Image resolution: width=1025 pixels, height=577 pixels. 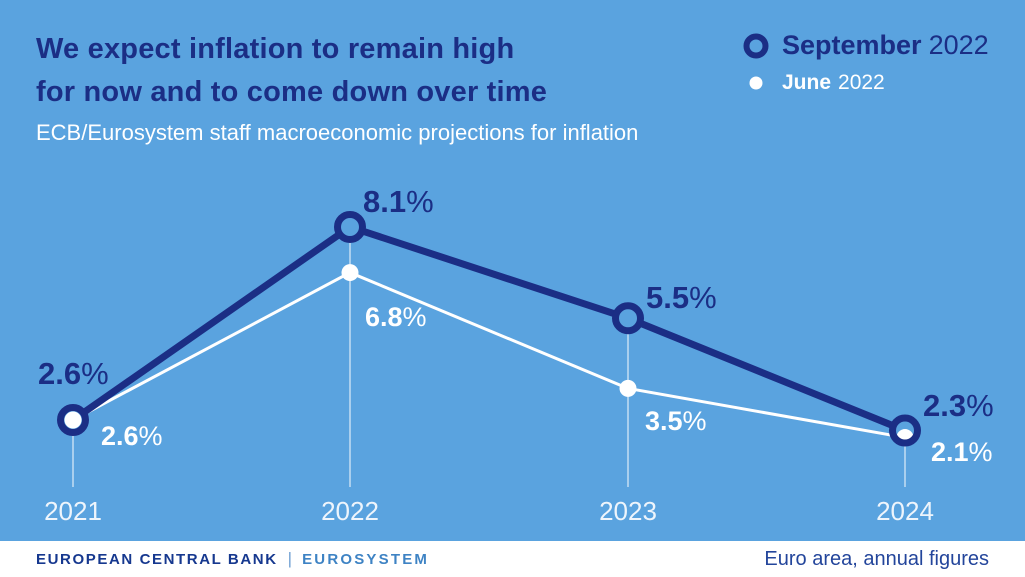 I want to click on ecb-wordmark: EUROPEAN CENTRAL BANK | EUROSYSTEM, so click(x=232, y=559).